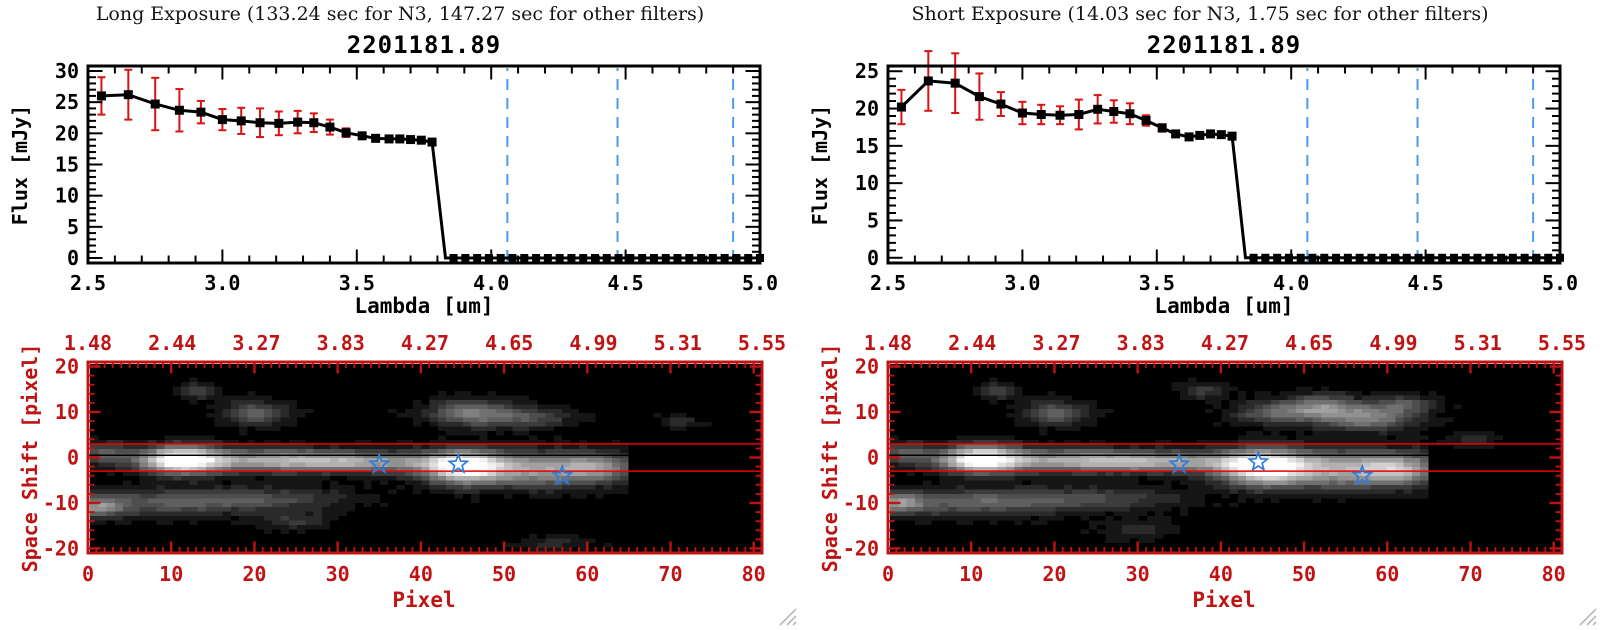 This screenshot has height=630, width=1600. Describe the element at coordinates (1426, 283) in the screenshot. I see `svg-text: 4.5` at that location.